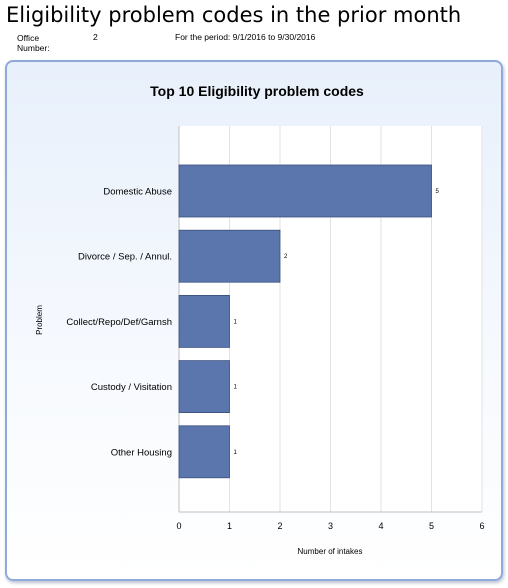 The image size is (508, 588). I want to click on category-label: Divorce / Sep. / Annul., so click(125, 257).